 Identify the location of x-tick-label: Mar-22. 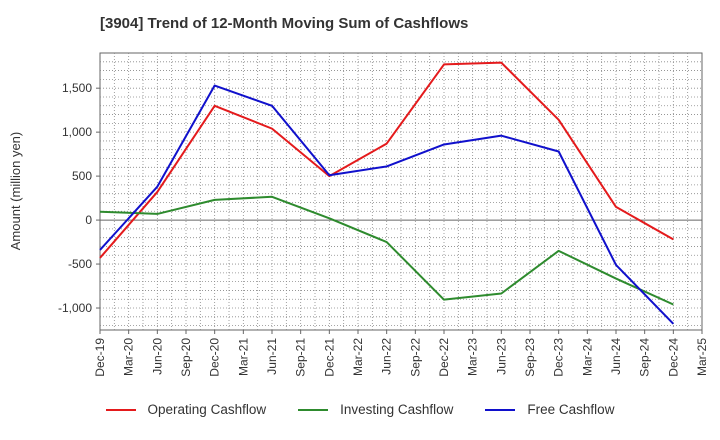
(358, 357).